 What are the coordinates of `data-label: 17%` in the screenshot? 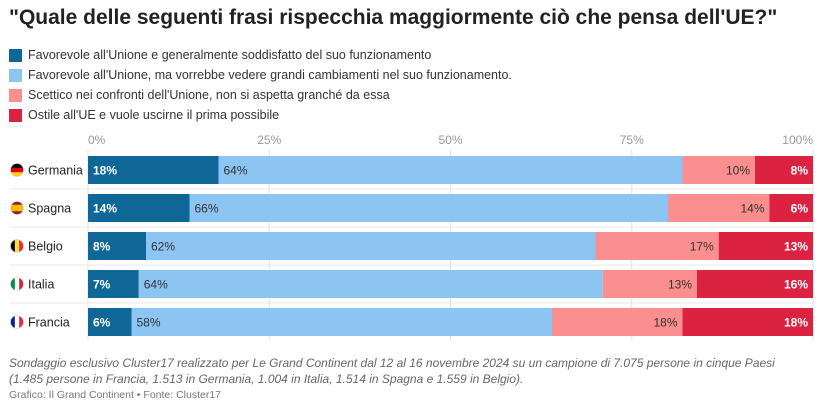 It's located at (702, 247).